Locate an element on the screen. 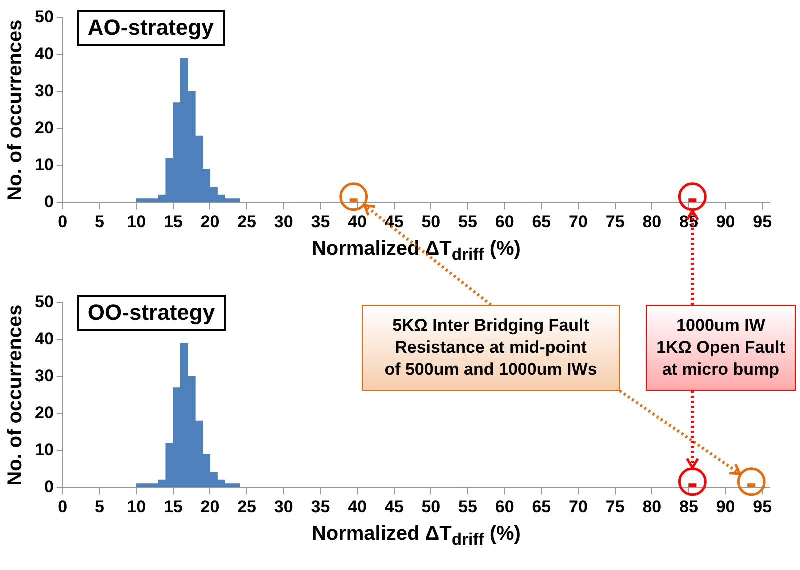 This screenshot has width=800, height=570. annotation: 1000um IW 1KΩ Open Fault at micro bump is located at coordinates (721, 348).